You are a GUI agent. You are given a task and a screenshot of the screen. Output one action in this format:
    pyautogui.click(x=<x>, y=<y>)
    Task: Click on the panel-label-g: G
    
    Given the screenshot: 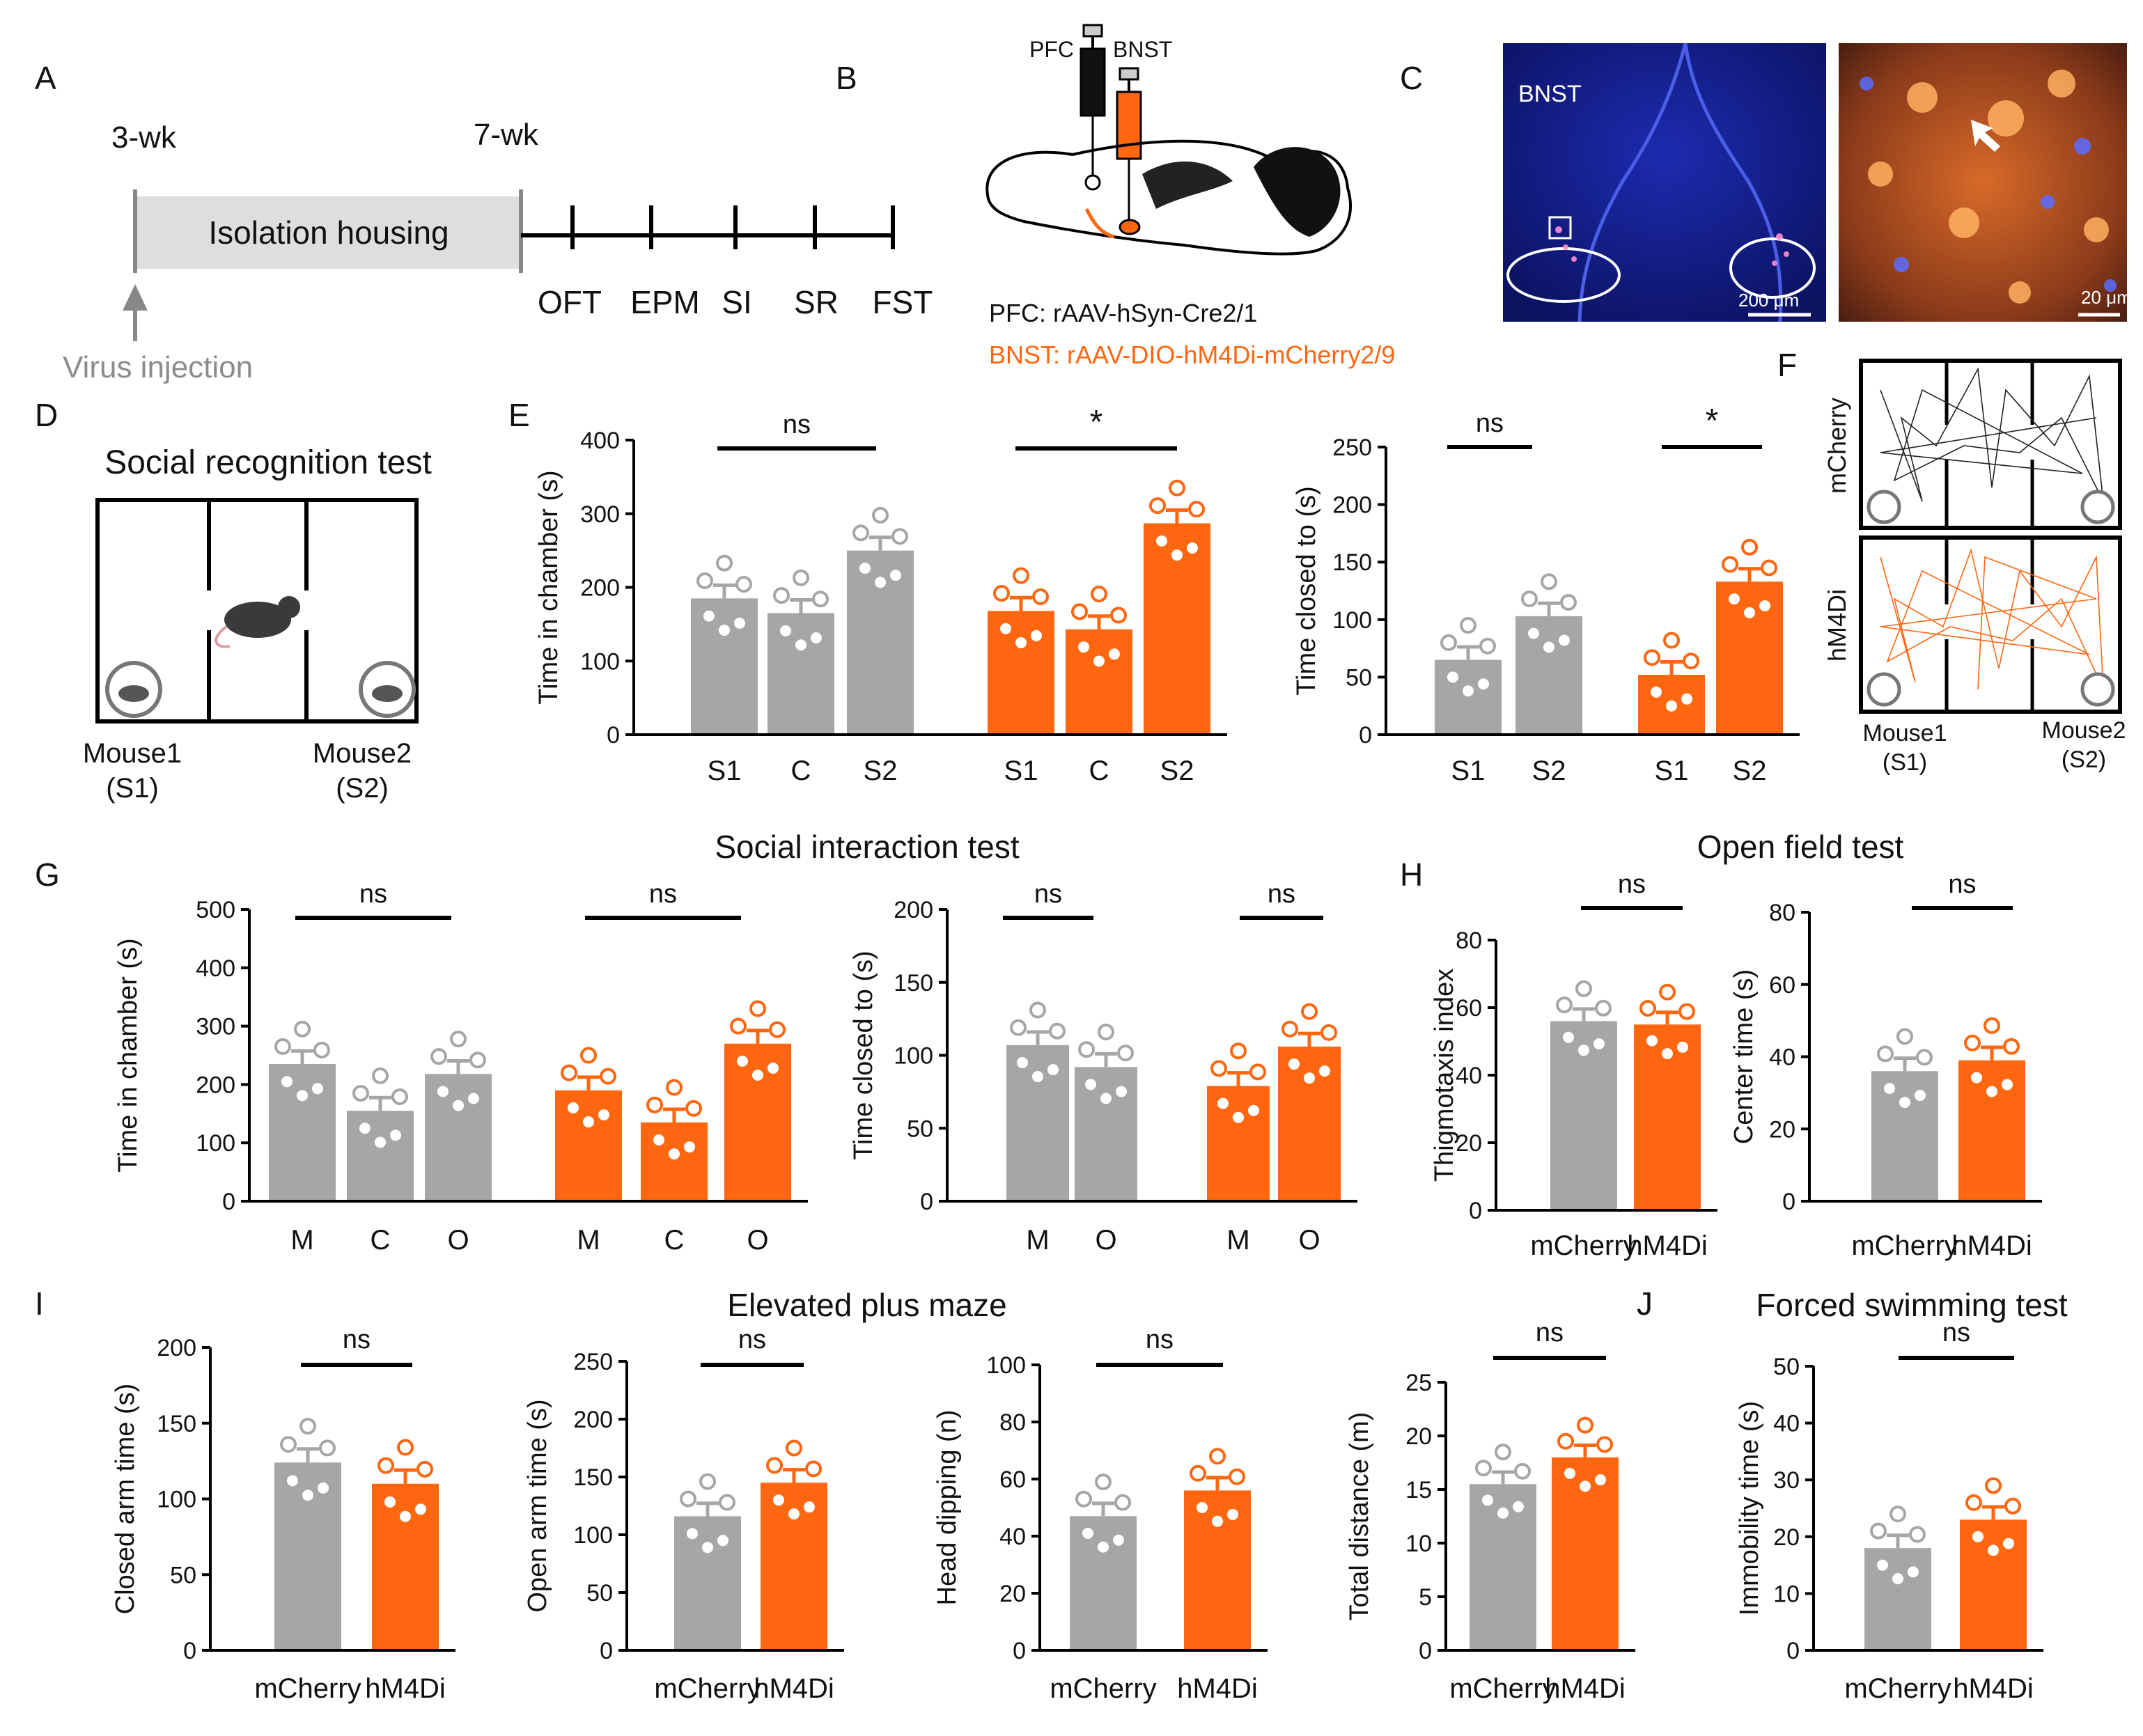 What is the action you would take?
    pyautogui.click(x=47, y=875)
    